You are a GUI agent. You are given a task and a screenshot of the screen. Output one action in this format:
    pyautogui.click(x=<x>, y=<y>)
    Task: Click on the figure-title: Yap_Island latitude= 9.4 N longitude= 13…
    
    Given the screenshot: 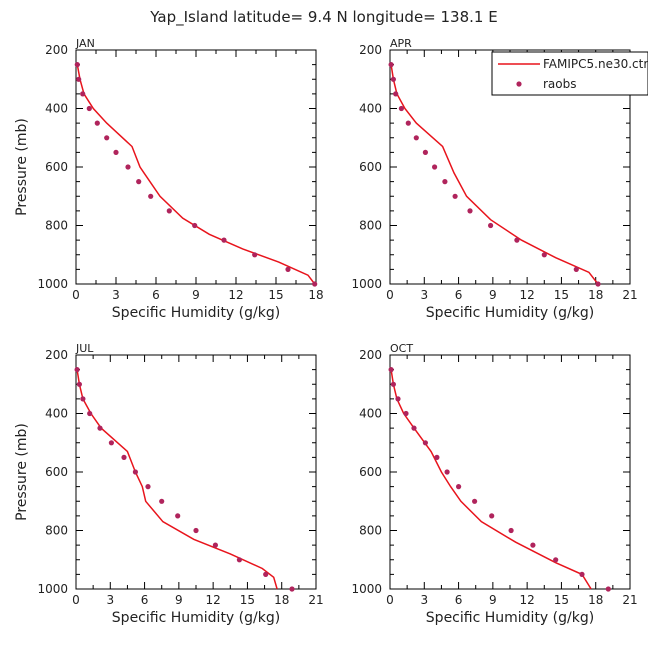 What is the action you would take?
    pyautogui.click(x=323, y=17)
    